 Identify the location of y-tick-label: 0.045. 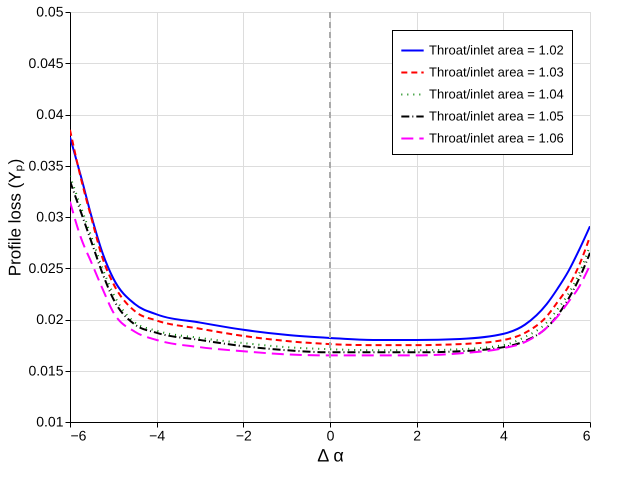
(46, 62).